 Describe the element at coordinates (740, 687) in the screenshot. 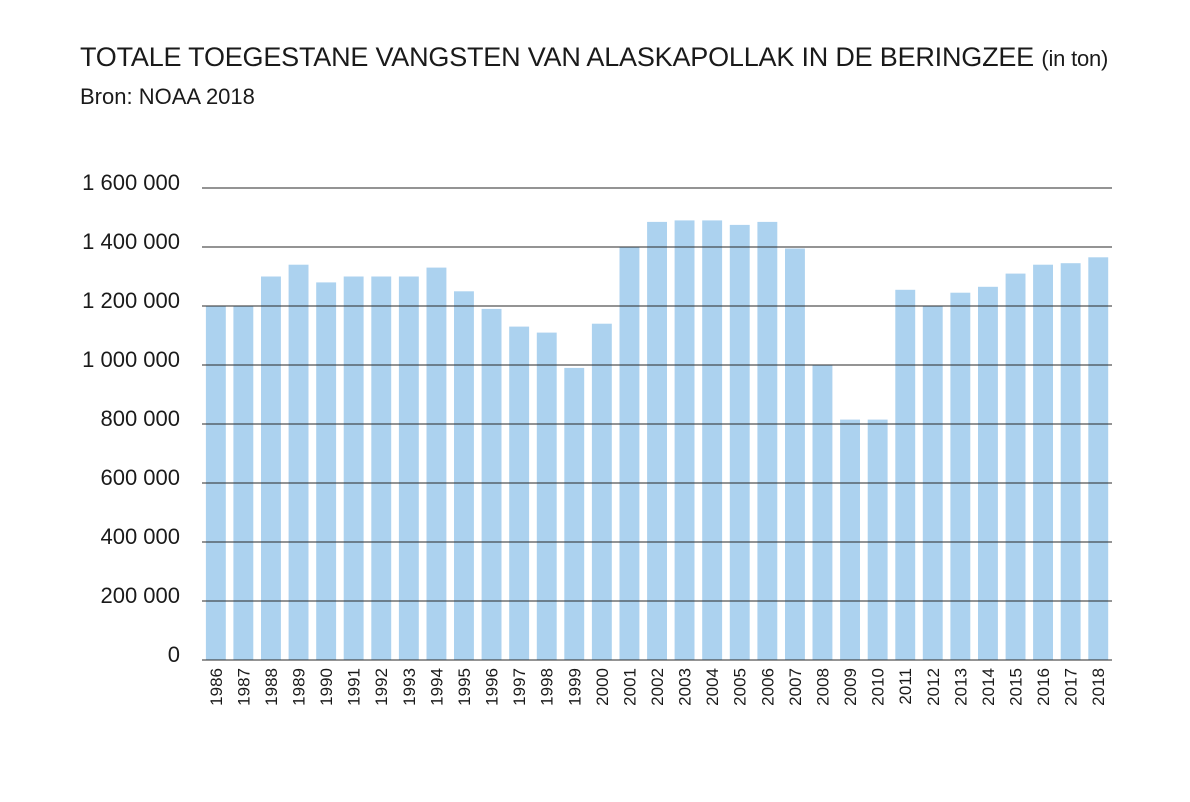

I see `x-tick-label: 2005` at that location.